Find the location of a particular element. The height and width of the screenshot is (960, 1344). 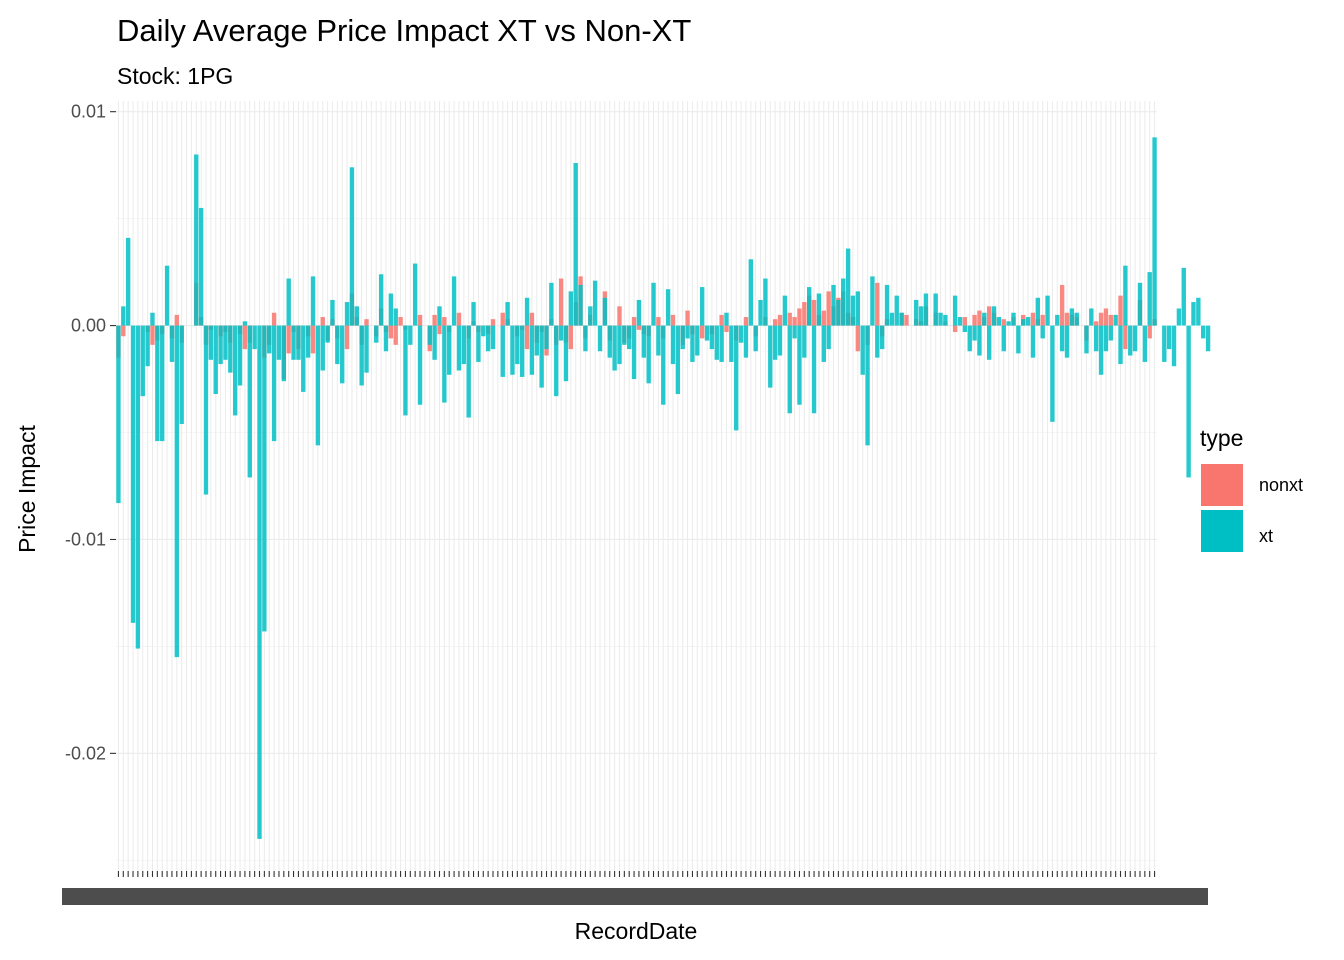

legend-title: type is located at coordinates (1221, 438).